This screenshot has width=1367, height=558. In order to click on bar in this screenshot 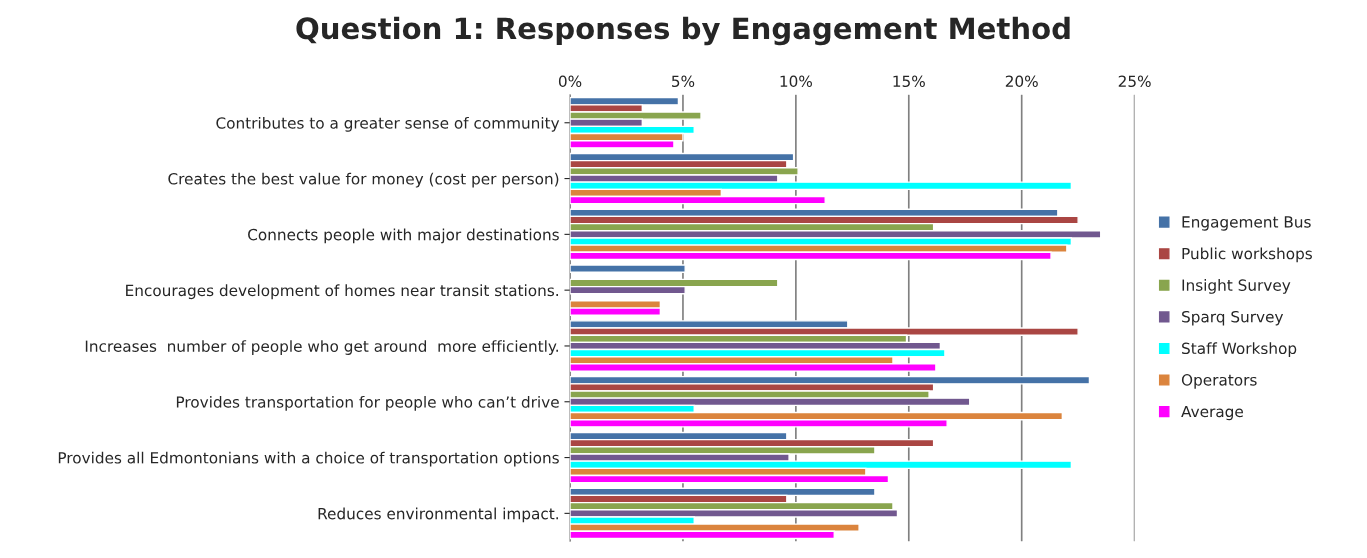, I will do `click(628, 268)`.